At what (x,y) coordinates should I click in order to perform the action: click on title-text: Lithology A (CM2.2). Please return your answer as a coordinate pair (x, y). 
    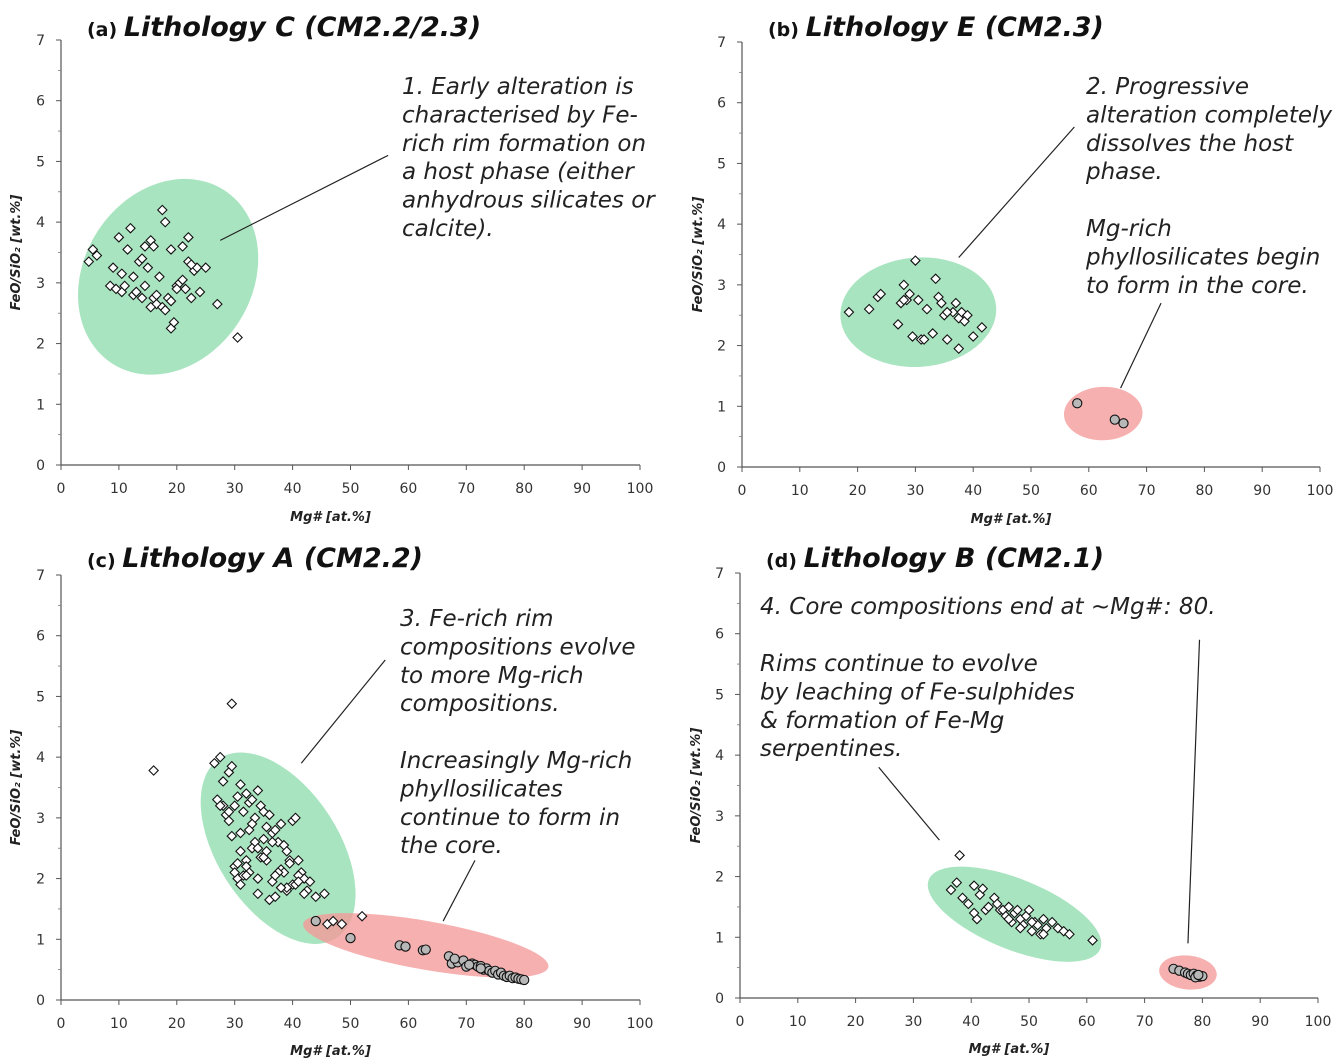
    Looking at the image, I should click on (272, 558).